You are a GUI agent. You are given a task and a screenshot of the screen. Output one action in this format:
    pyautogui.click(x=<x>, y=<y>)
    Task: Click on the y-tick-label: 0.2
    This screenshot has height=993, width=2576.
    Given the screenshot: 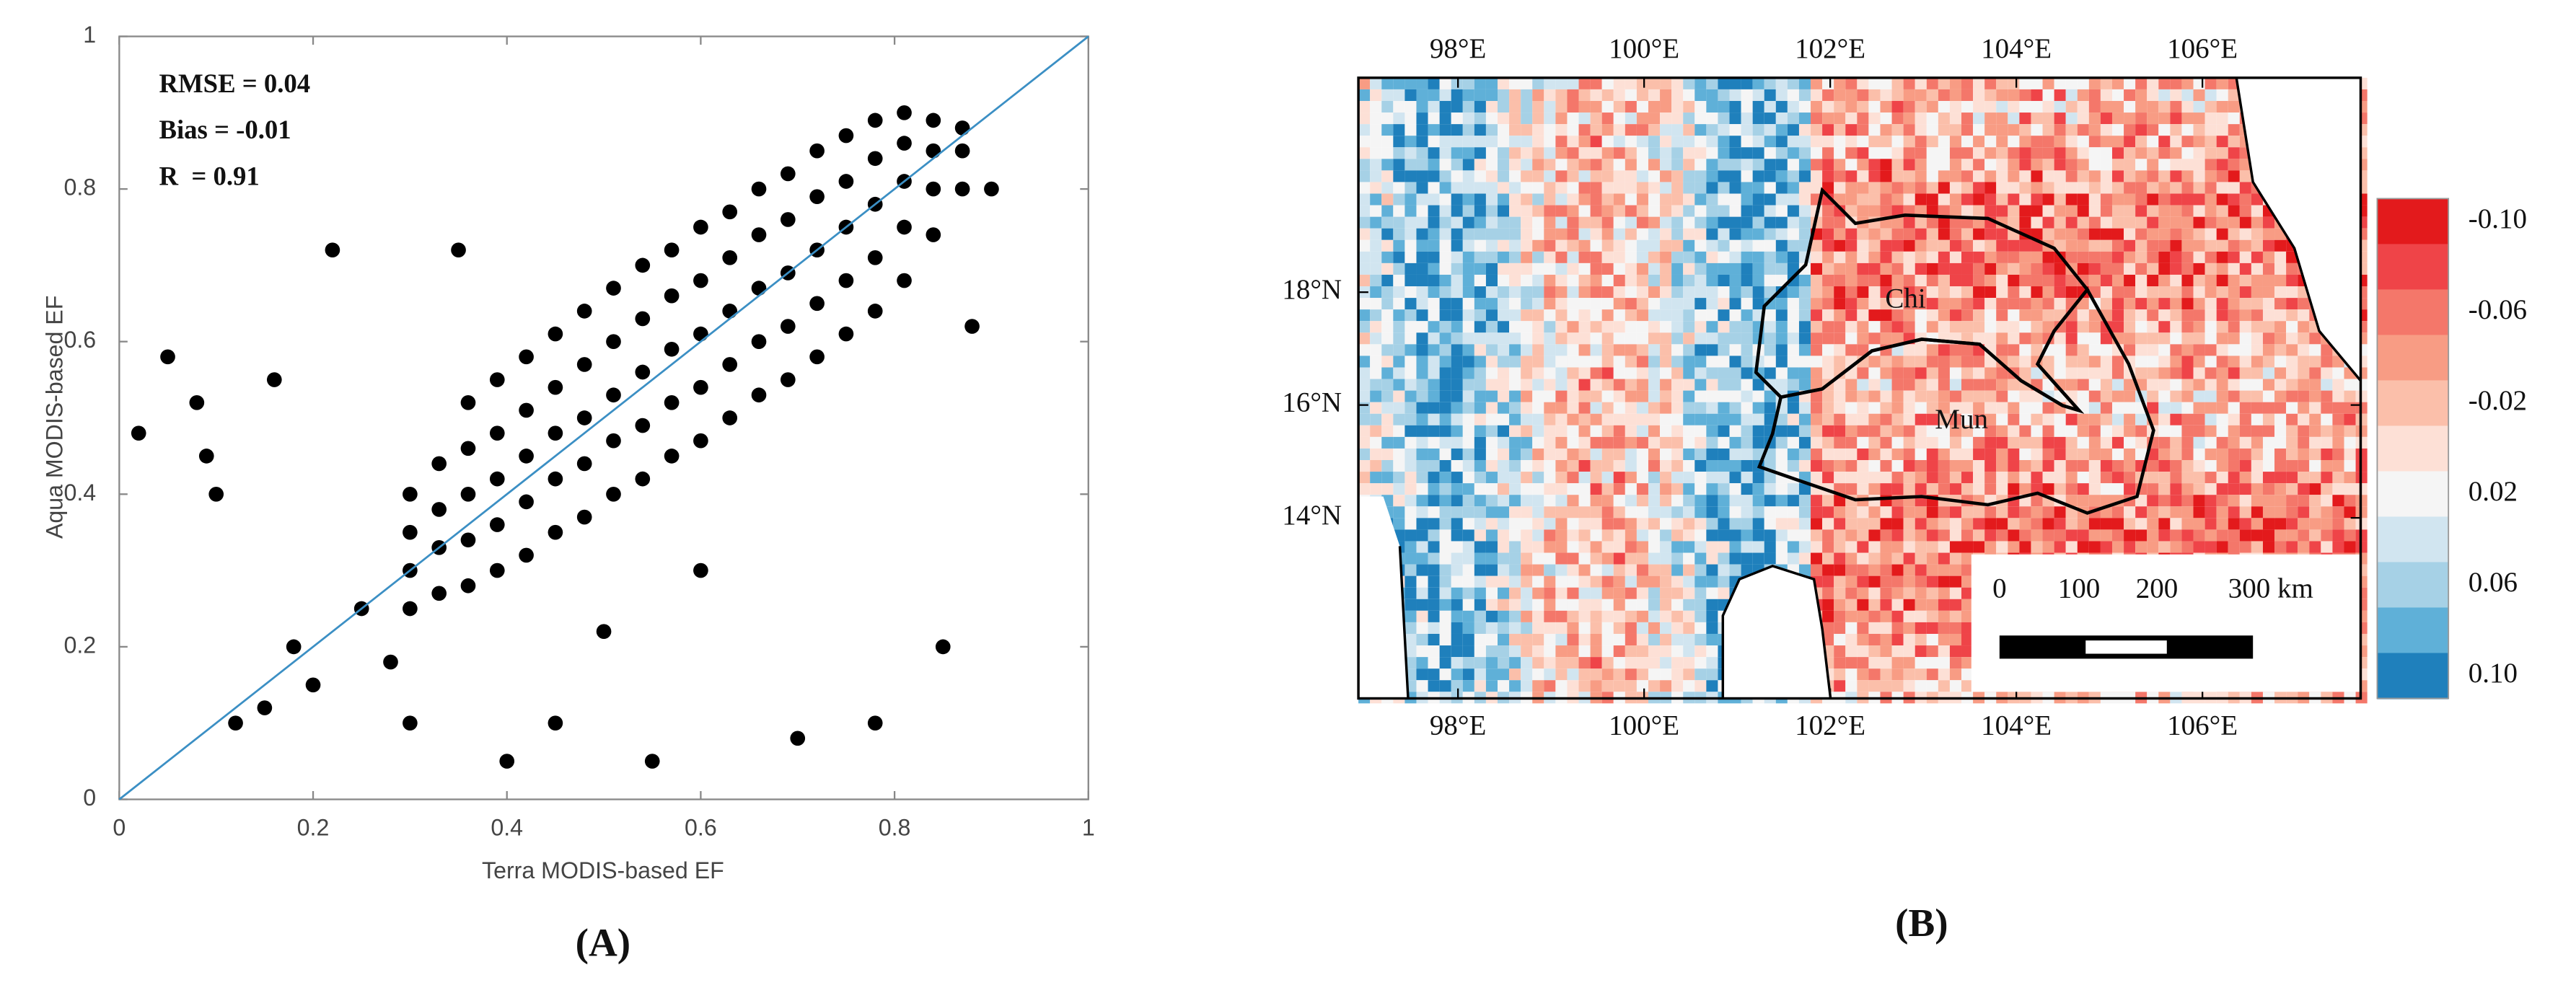 What is the action you would take?
    pyautogui.click(x=80, y=645)
    